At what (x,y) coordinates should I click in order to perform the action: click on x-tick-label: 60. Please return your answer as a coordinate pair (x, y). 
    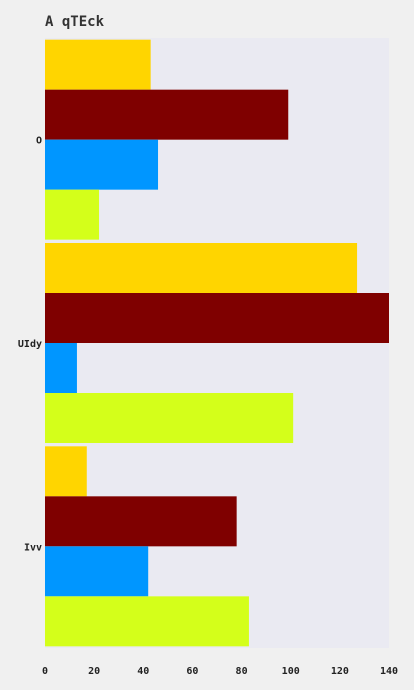
    Looking at the image, I should click on (192, 671).